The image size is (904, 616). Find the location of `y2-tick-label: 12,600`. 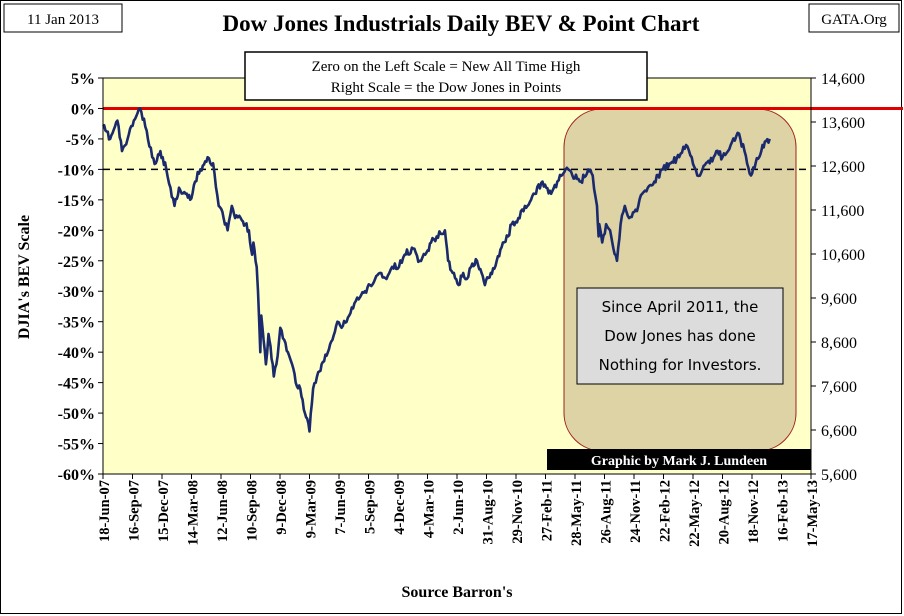

y2-tick-label: 12,600 is located at coordinates (843, 167).